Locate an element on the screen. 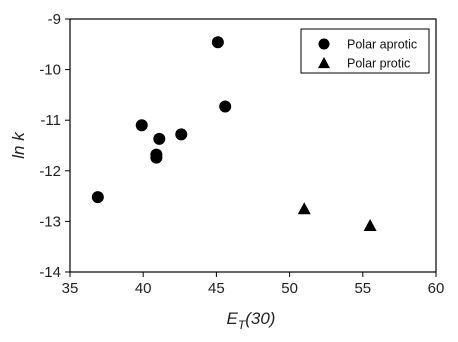 The width and height of the screenshot is (458, 342). x-tick-label: 45 is located at coordinates (216, 288).